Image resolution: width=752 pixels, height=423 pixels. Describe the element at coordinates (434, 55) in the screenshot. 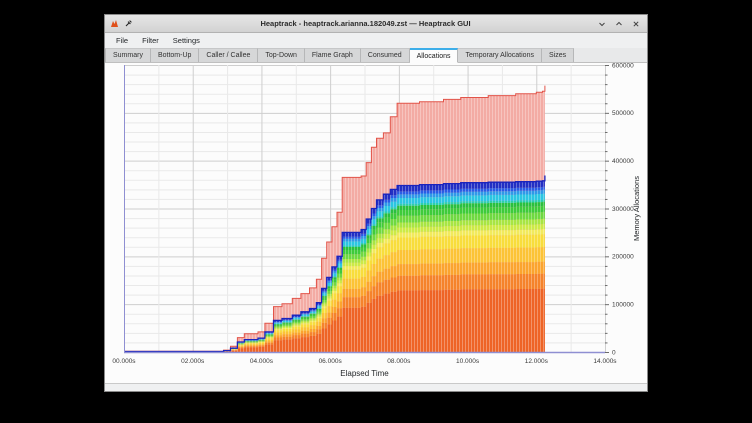

I see `tab-allocations: Allocations` at that location.